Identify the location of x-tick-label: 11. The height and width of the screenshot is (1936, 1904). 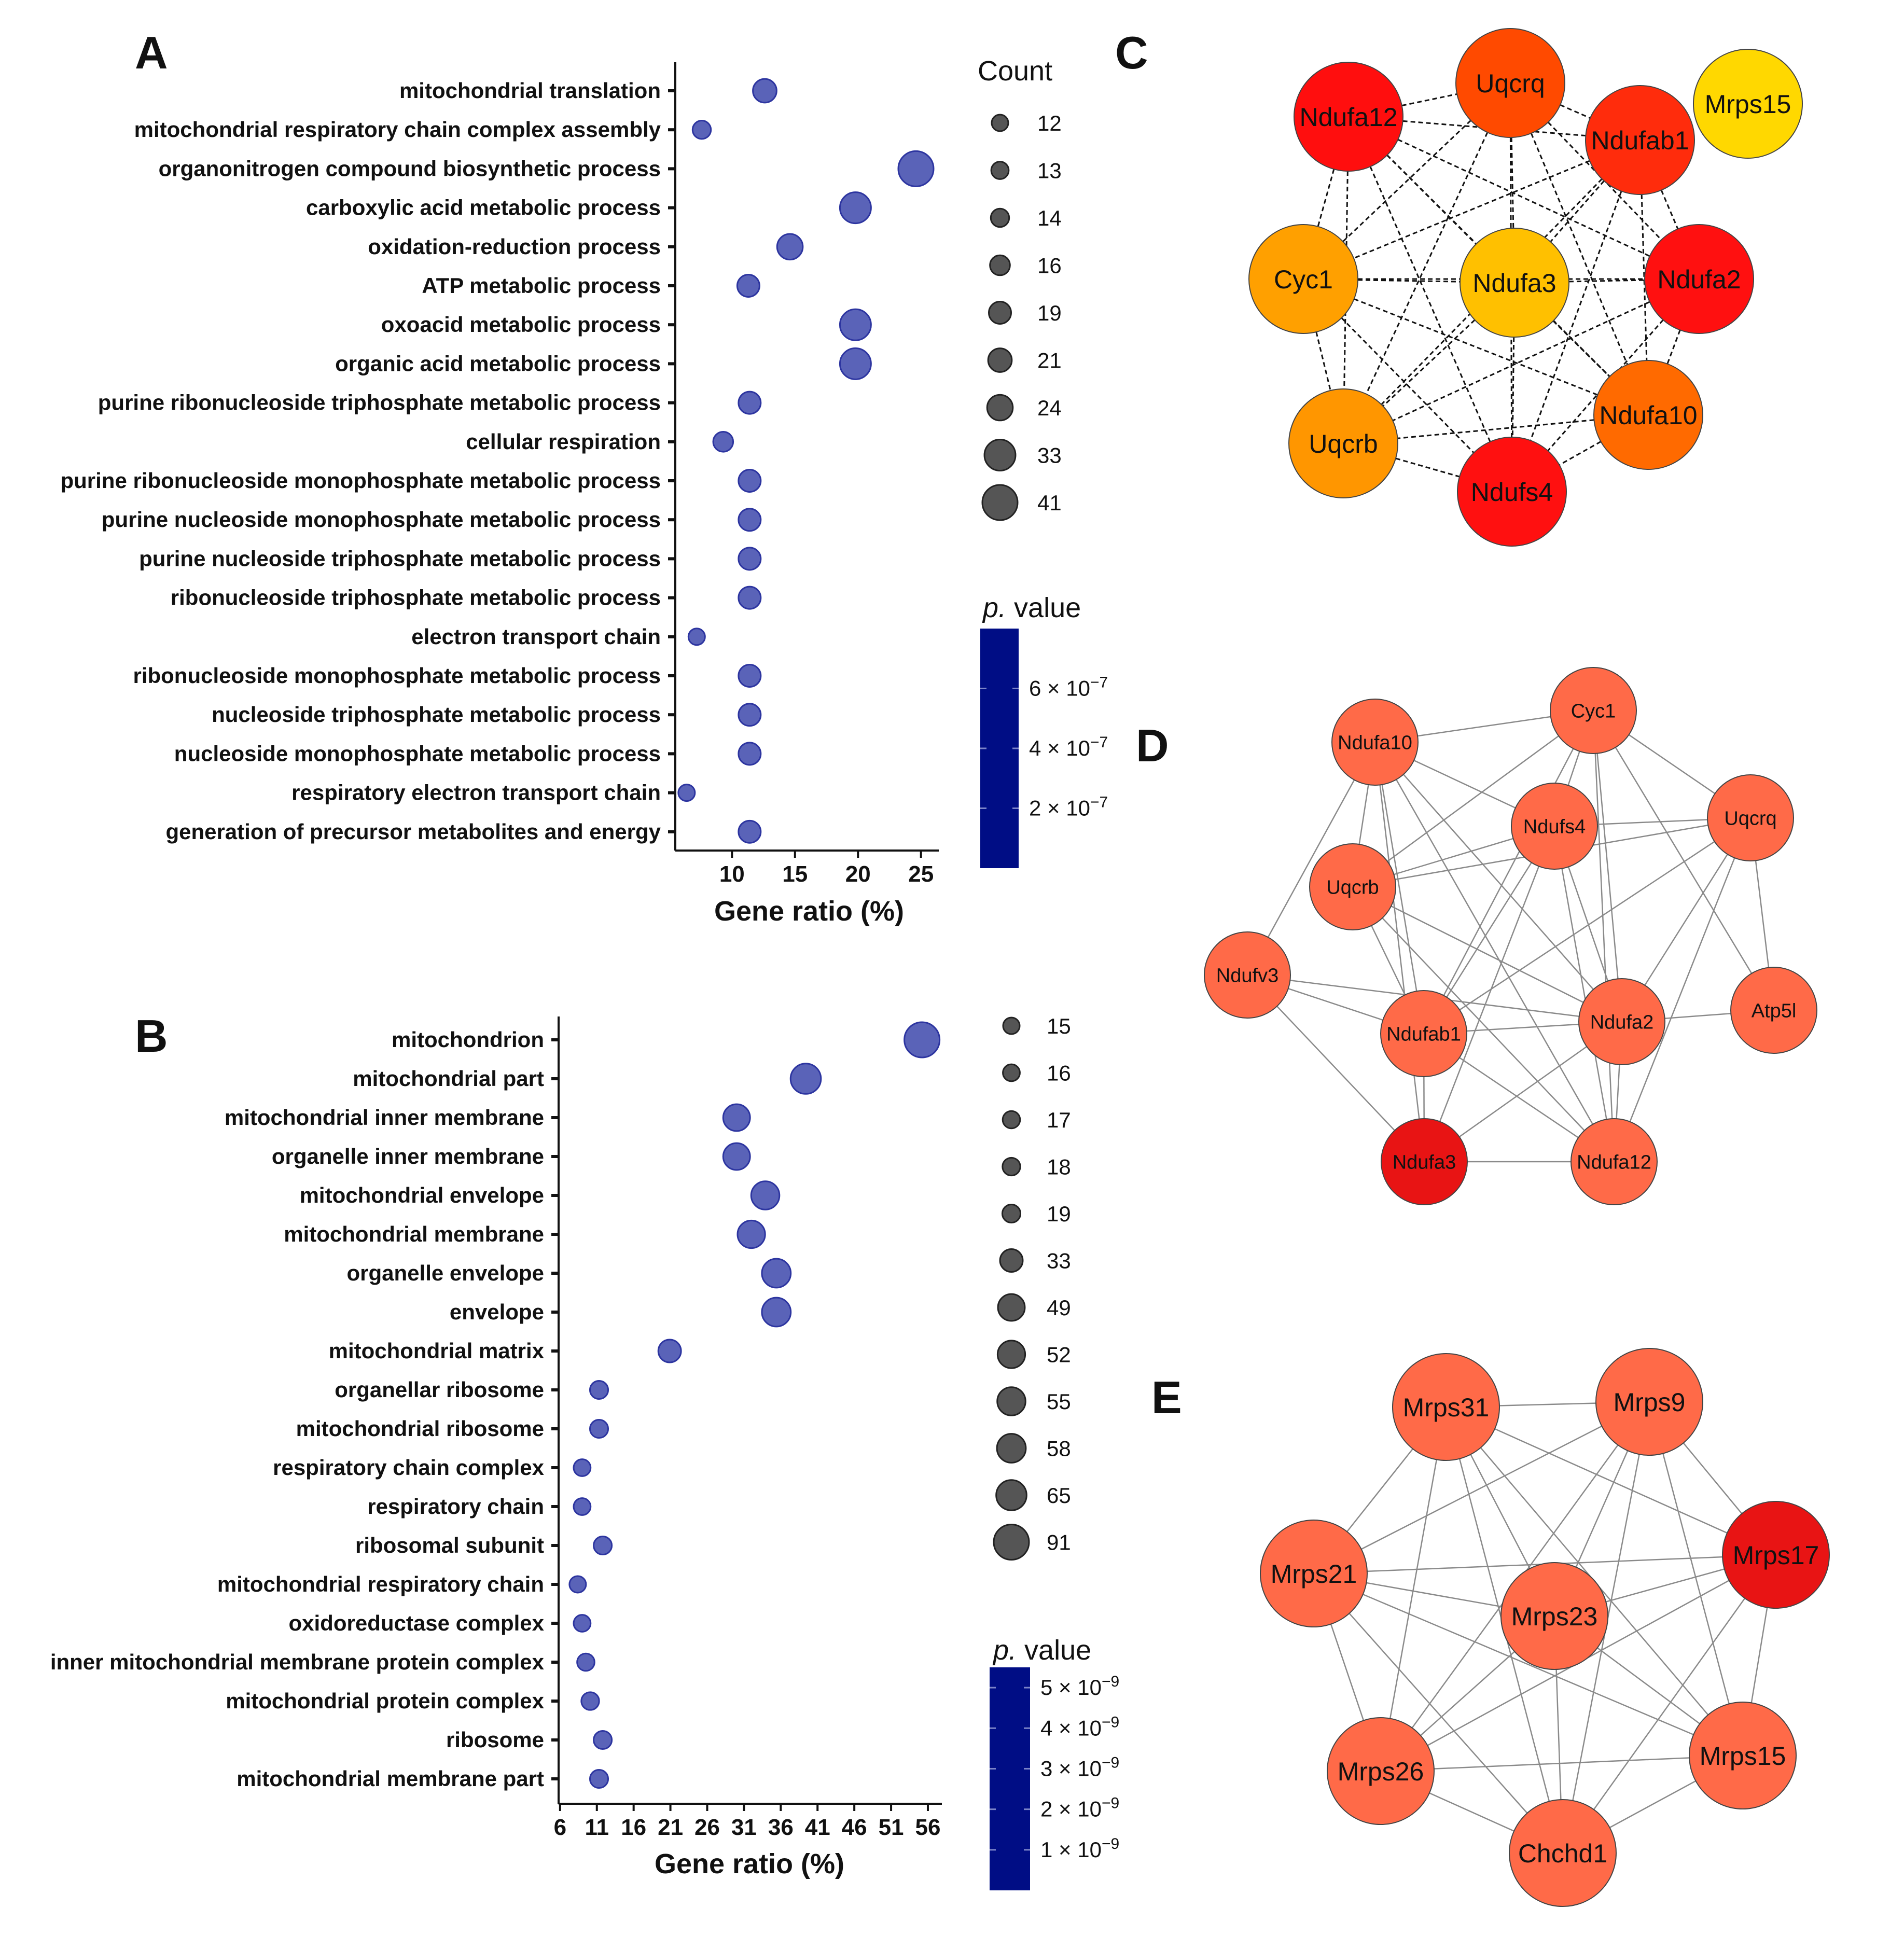
(597, 1827).